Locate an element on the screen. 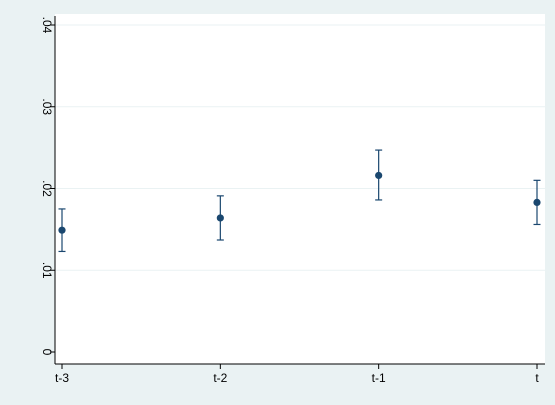 This screenshot has width=555, height=405. y-tick-label: .03 is located at coordinates (47, 106).